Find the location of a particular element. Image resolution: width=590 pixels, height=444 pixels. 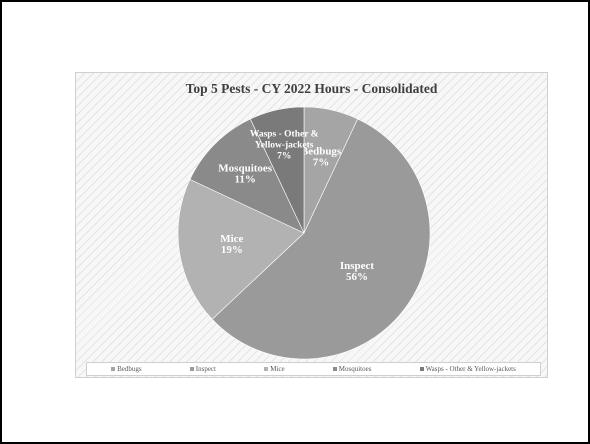

legend-swatch-bedbugs is located at coordinates (113, 369).